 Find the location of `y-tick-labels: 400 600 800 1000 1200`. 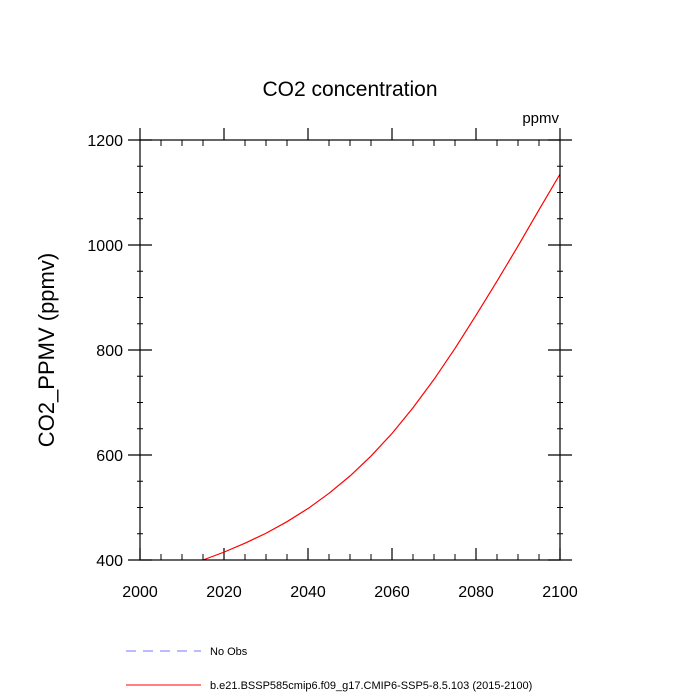

y-tick-labels: 400 600 800 1000 1200 is located at coordinates (105, 351).